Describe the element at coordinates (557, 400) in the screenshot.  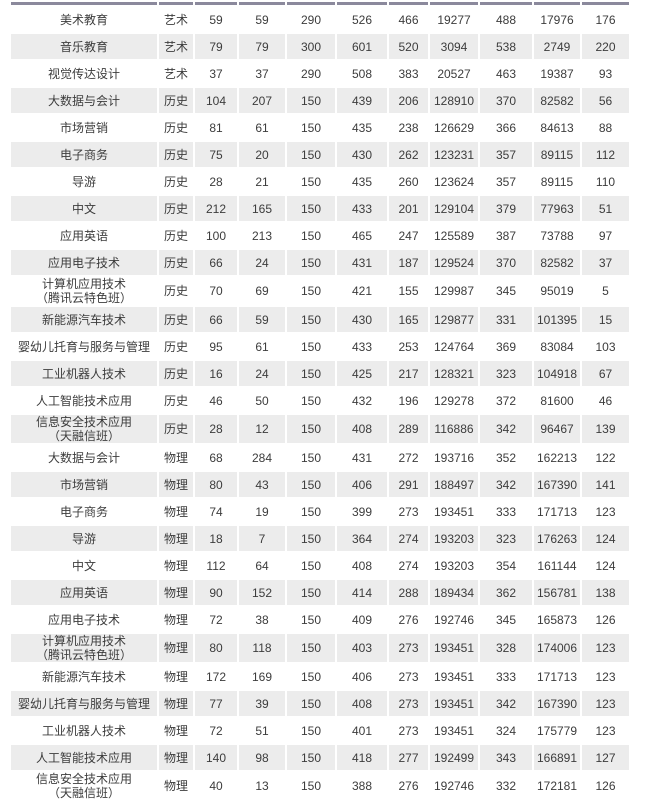
I see `cell-value: 81600` at that location.